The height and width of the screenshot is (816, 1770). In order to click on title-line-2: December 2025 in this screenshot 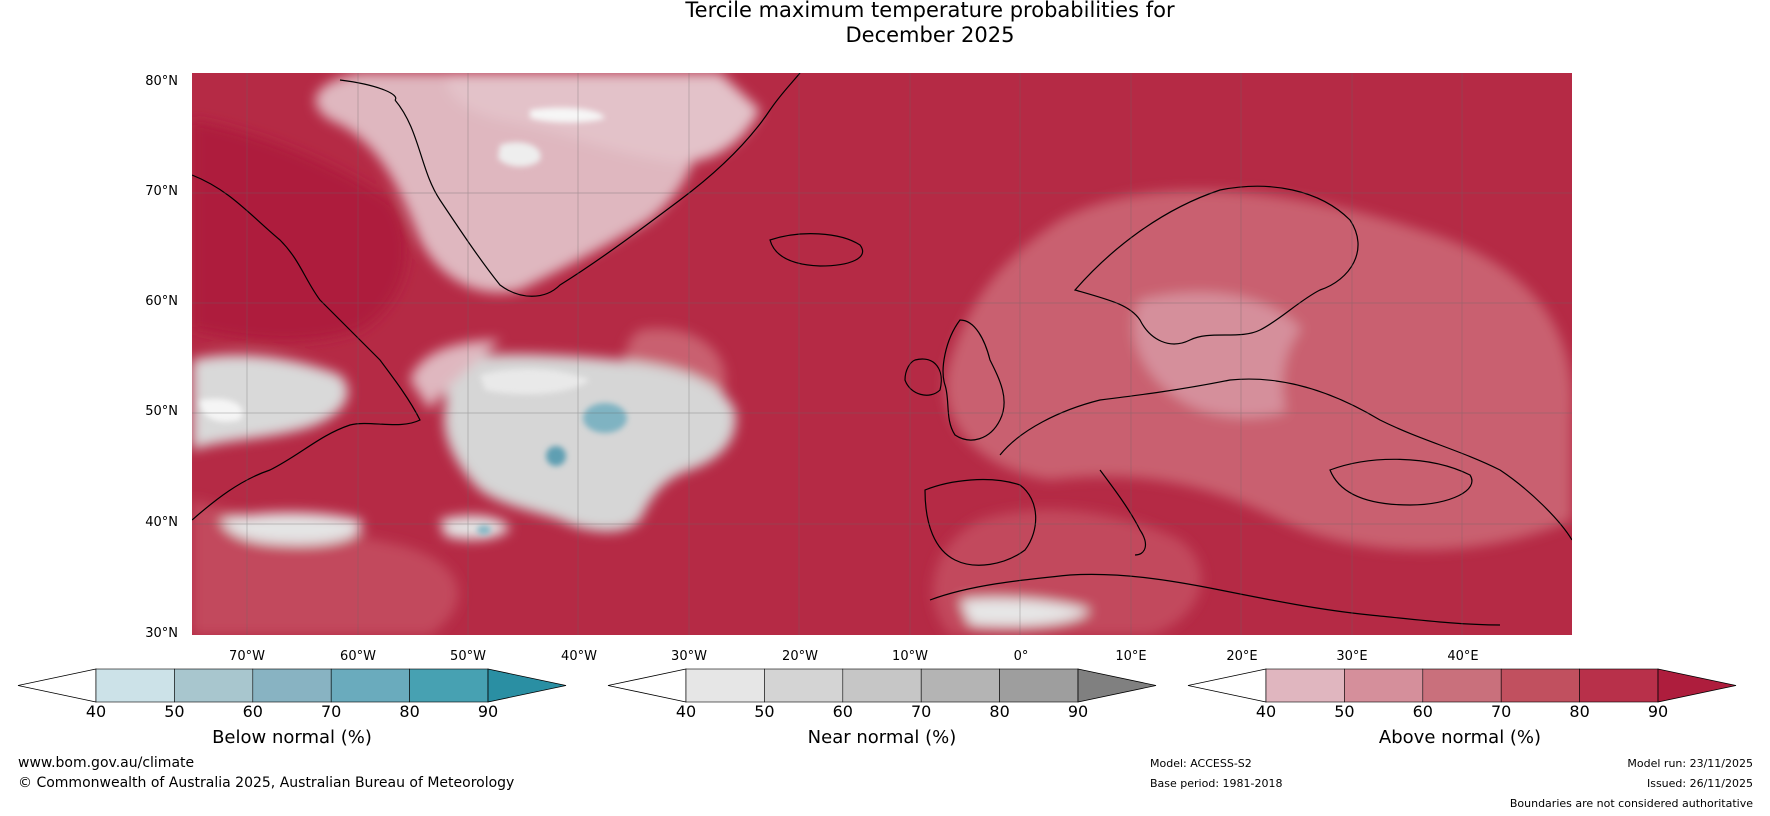, I will do `click(930, 35)`.